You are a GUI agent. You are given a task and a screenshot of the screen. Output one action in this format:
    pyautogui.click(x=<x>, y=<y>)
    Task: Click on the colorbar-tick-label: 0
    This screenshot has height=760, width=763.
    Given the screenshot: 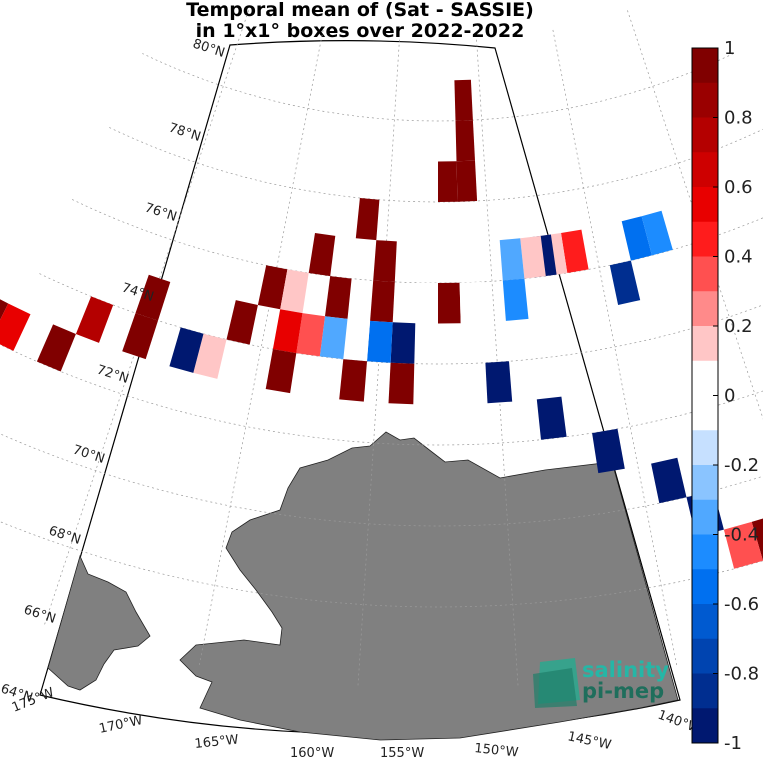 What is the action you would take?
    pyautogui.click(x=729, y=396)
    